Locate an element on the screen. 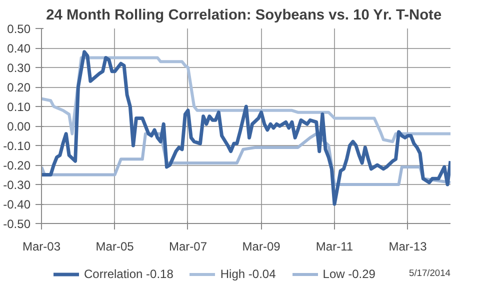 The width and height of the screenshot is (481, 289). legend-label: Correlation -0.18 is located at coordinates (129, 274).